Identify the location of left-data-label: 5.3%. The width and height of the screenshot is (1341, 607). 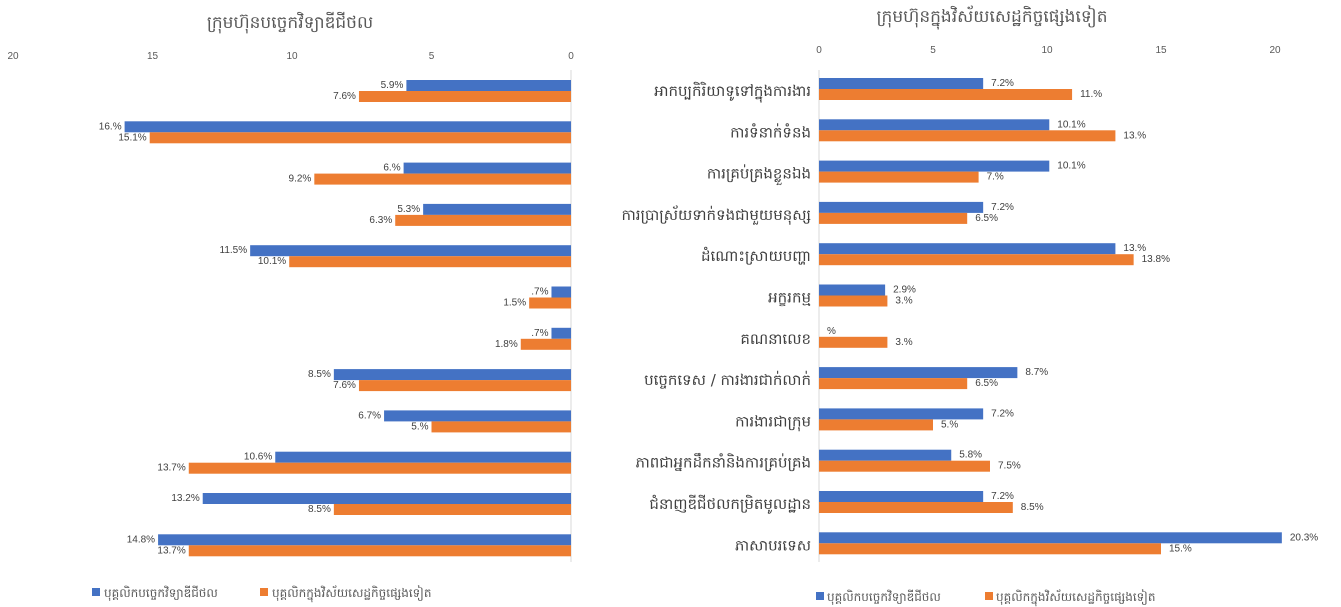
(408, 209).